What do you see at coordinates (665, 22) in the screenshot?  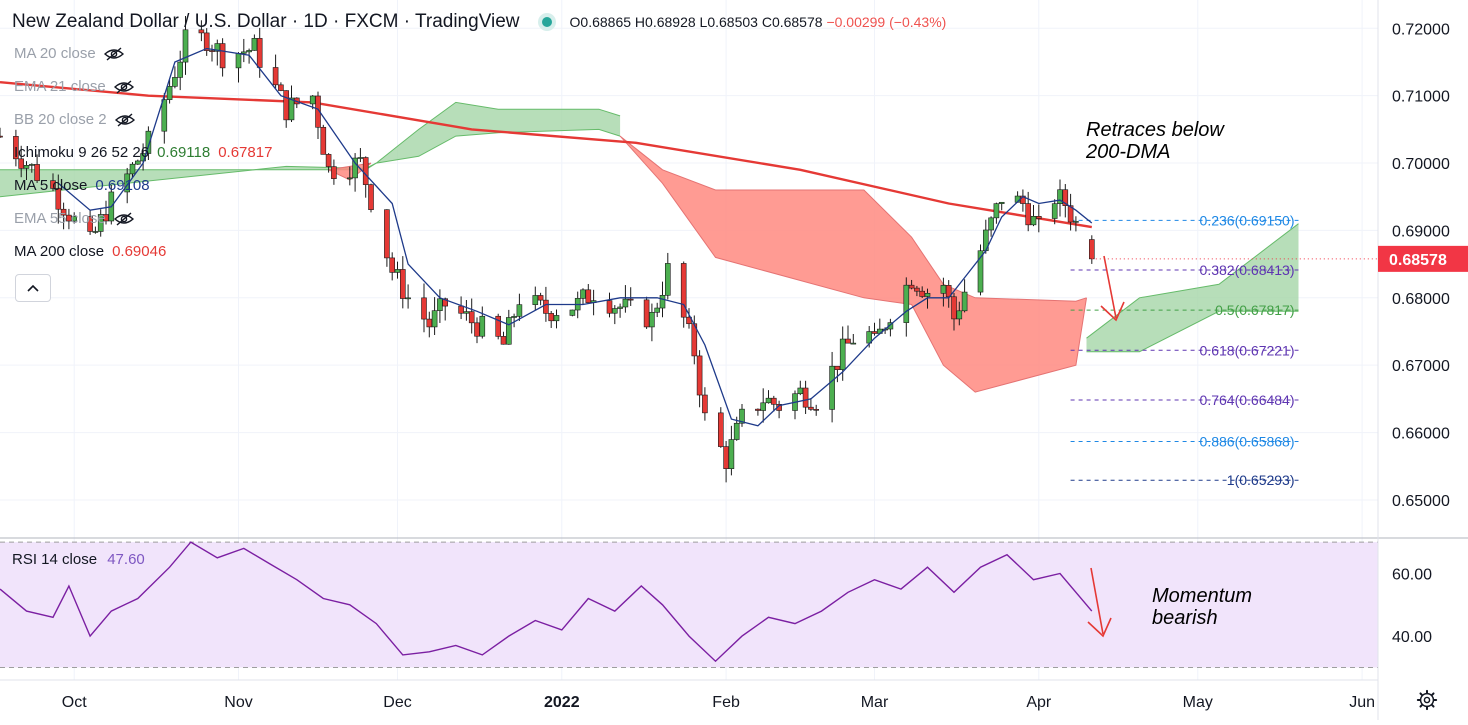 I see `high-value: H0.68928` at bounding box center [665, 22].